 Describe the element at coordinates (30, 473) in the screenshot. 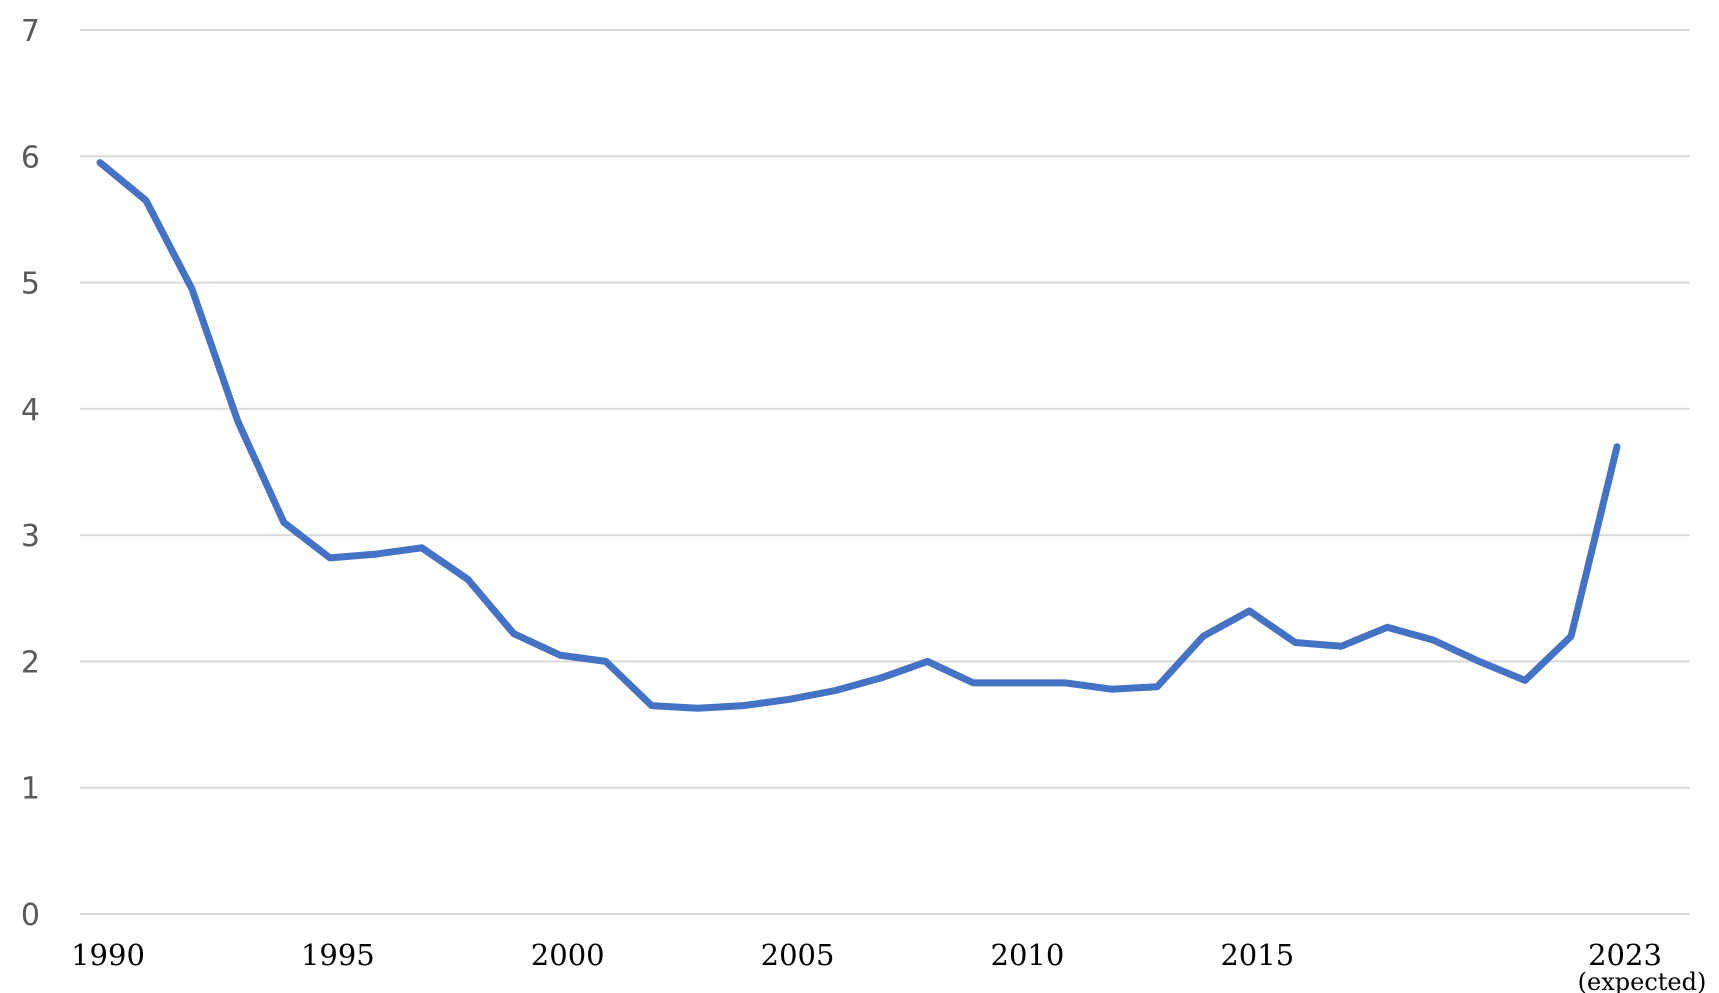

I see `y-axis-ticks: 0 1 2 3 4 5 6 7` at that location.